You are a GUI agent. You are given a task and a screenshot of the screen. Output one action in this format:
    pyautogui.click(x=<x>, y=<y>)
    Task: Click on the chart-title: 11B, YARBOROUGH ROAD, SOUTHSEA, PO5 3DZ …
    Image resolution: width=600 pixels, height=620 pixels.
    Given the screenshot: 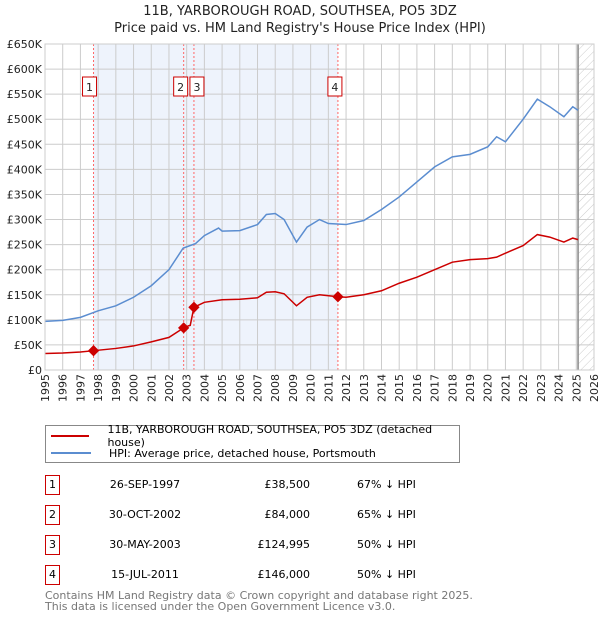 What is the action you would take?
    pyautogui.click(x=300, y=20)
    